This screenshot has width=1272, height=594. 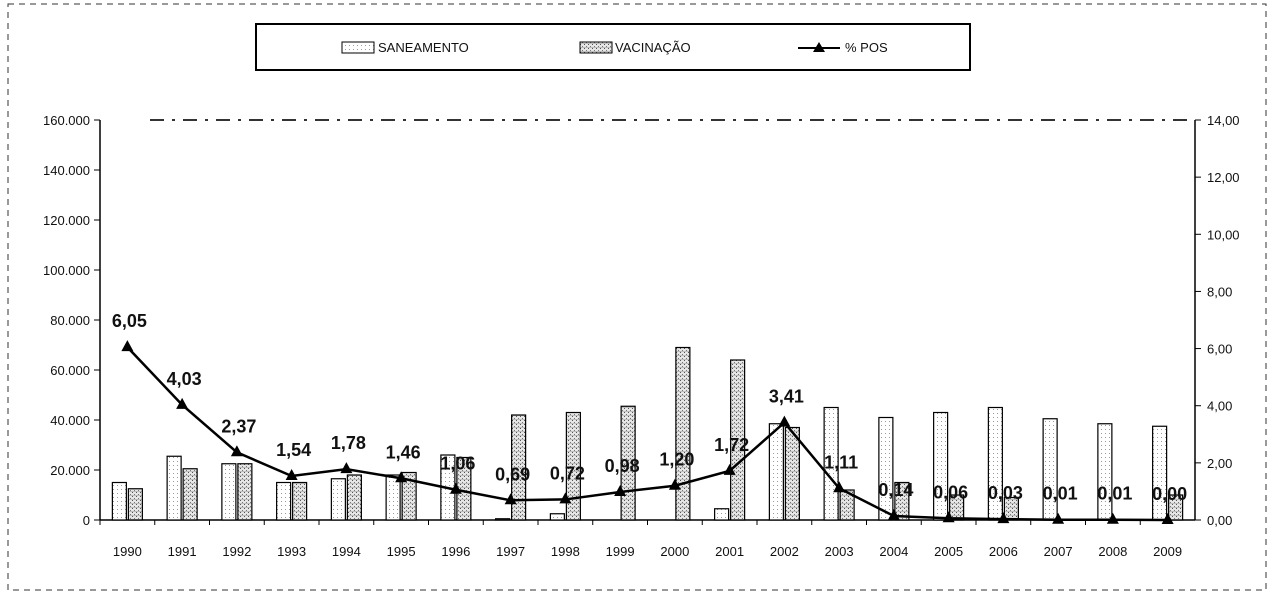 I want to click on pos-data-label: 0,00, so click(x=1169, y=494).